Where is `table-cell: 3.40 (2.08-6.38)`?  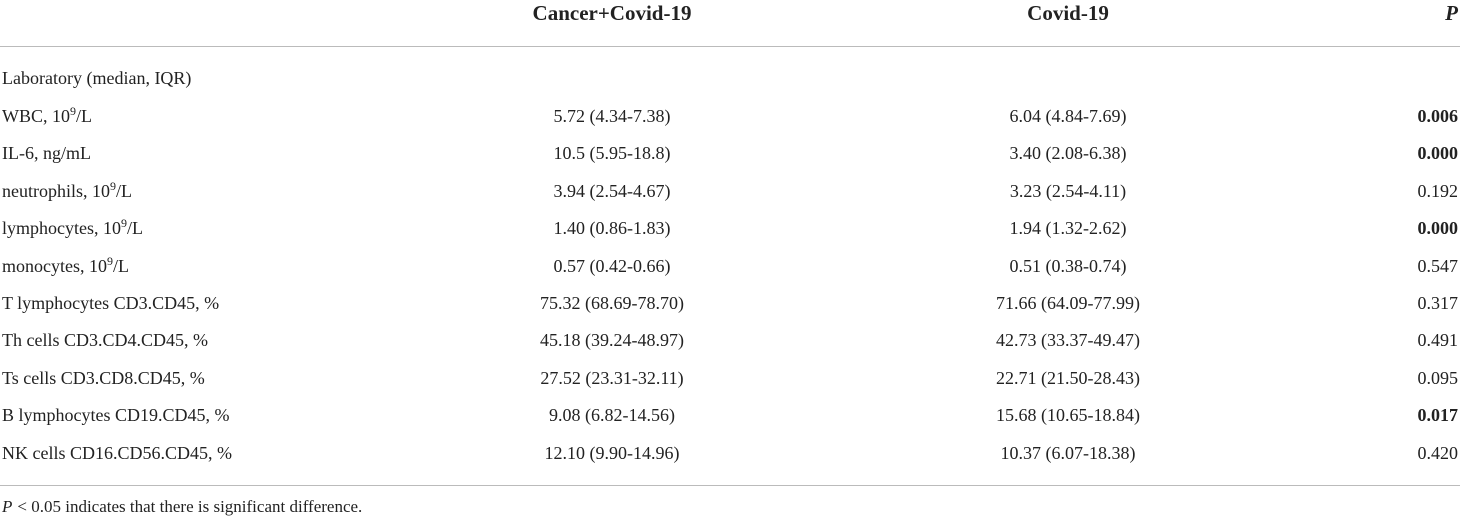 table-cell: 3.40 (2.08-6.38) is located at coordinates (1068, 153).